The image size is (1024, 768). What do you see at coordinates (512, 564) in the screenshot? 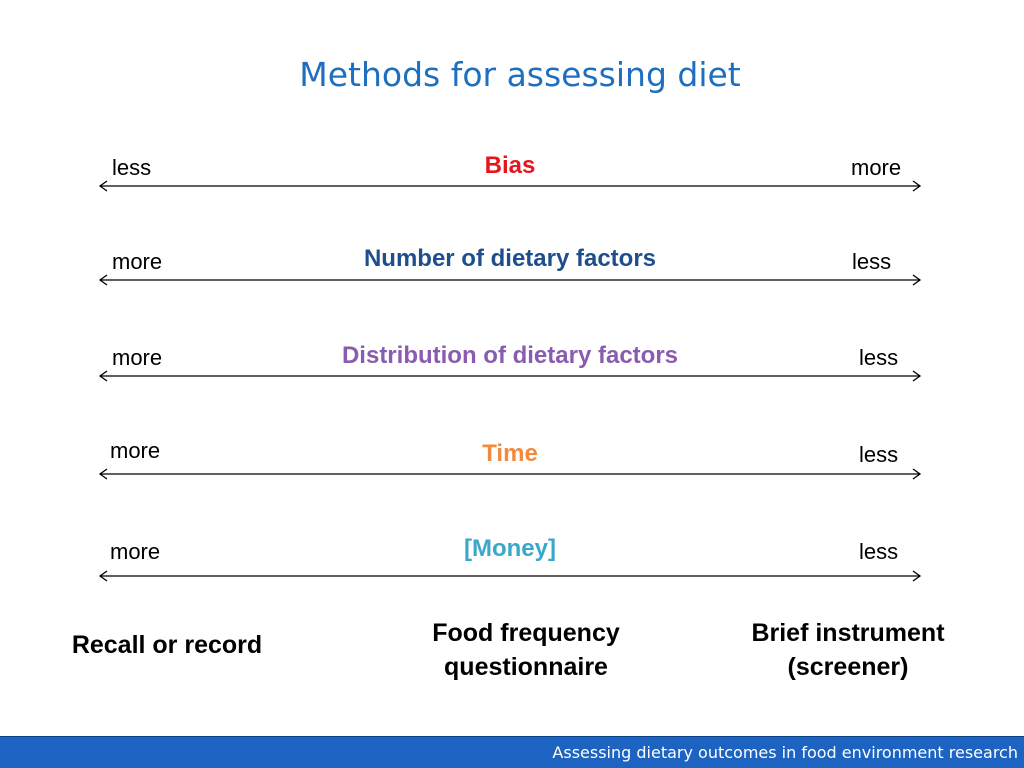
I see `continuum-row-money: more [Money] less` at bounding box center [512, 564].